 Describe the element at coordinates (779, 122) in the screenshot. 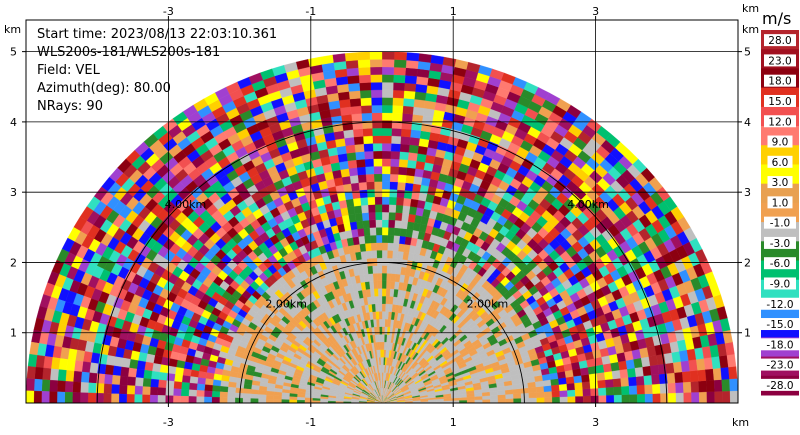

I see `colorbar-label: 12.0` at that location.